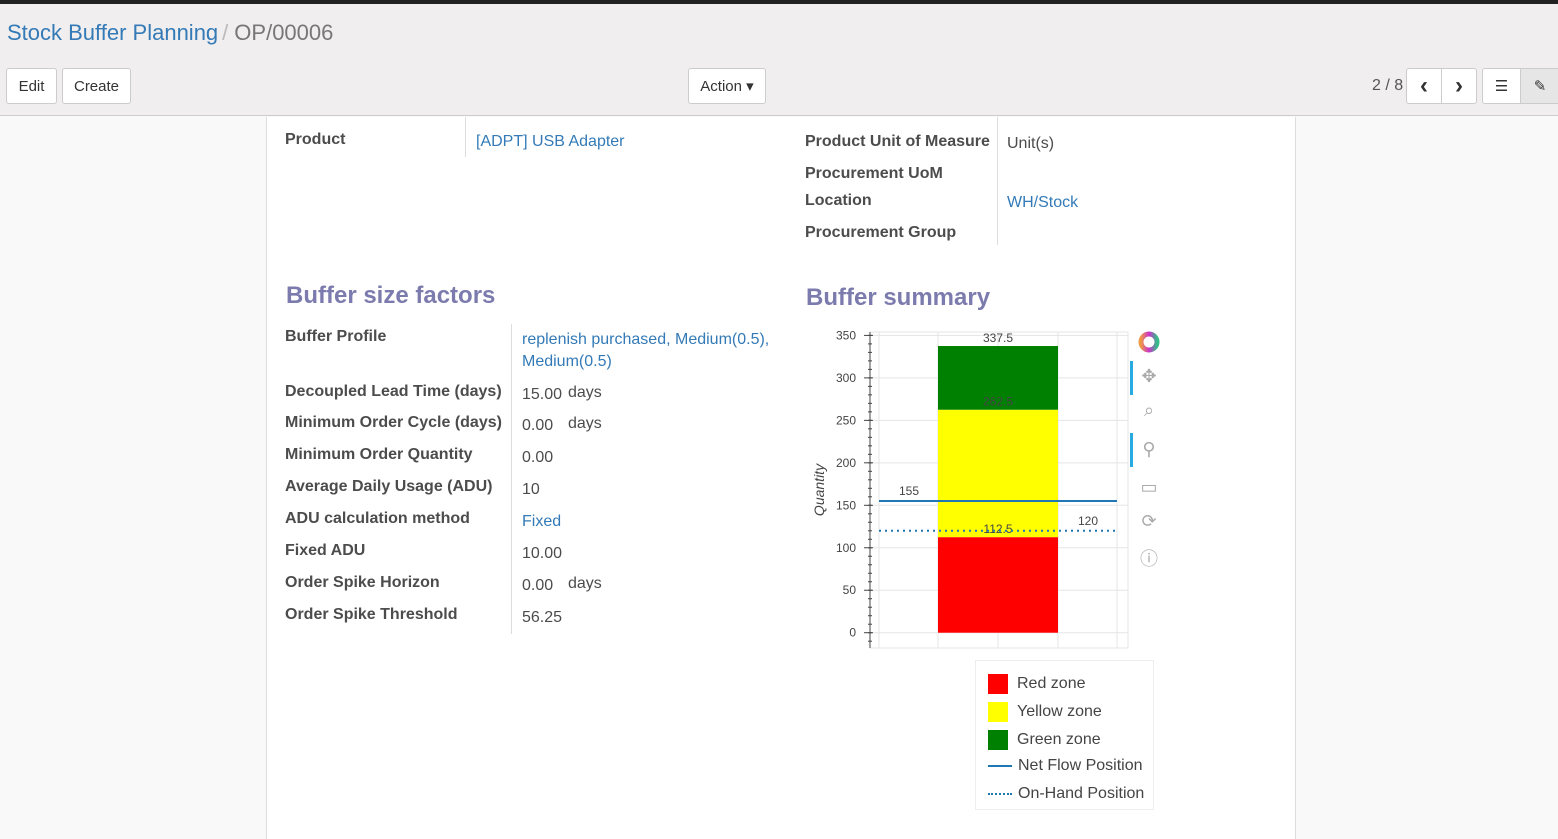 The width and height of the screenshot is (1558, 839). Describe the element at coordinates (838, 200) in the screenshot. I see `location-label: Location` at that location.